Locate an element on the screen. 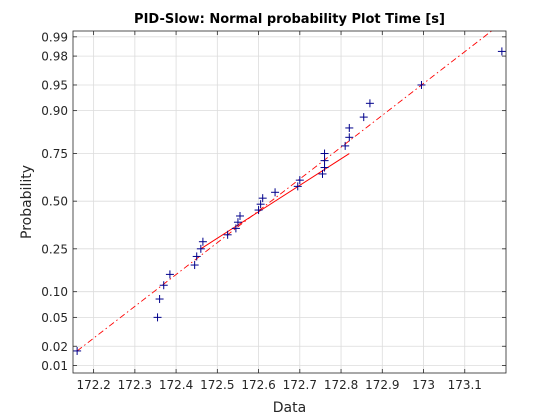  x-tick-label: 172.4 is located at coordinates (176, 385).